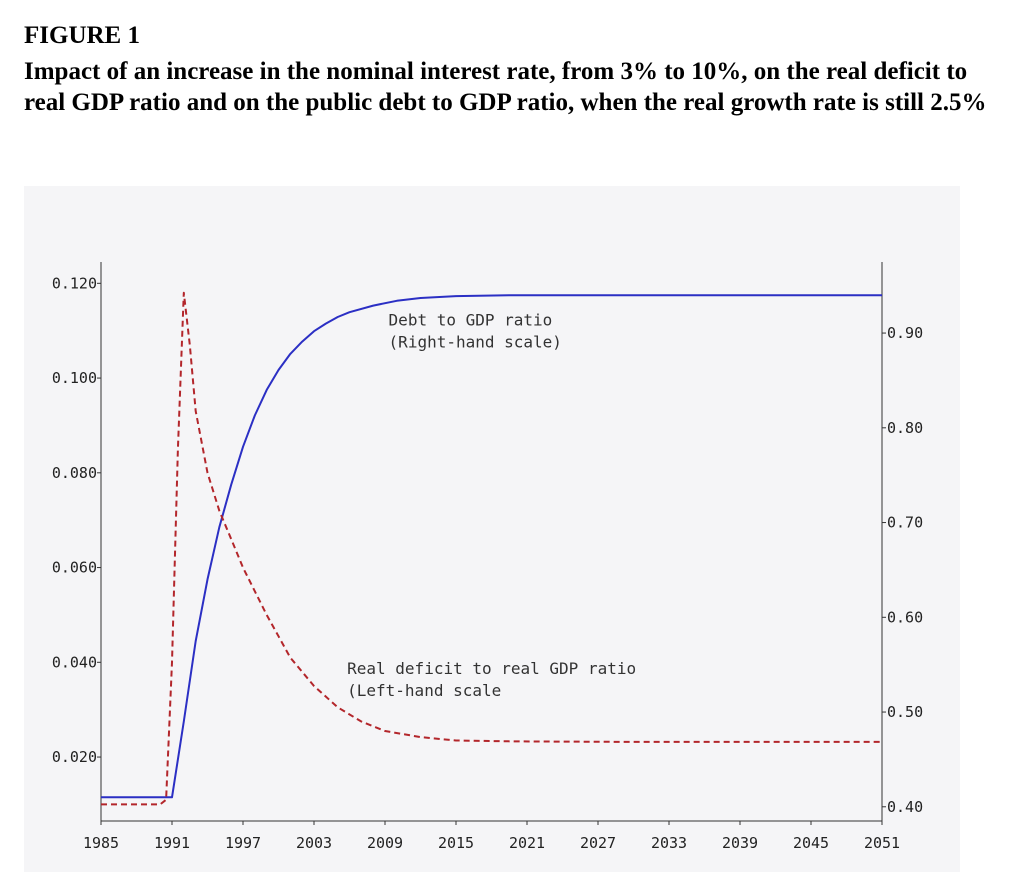  I want to click on x-tick-label: 2003, so click(314, 843).